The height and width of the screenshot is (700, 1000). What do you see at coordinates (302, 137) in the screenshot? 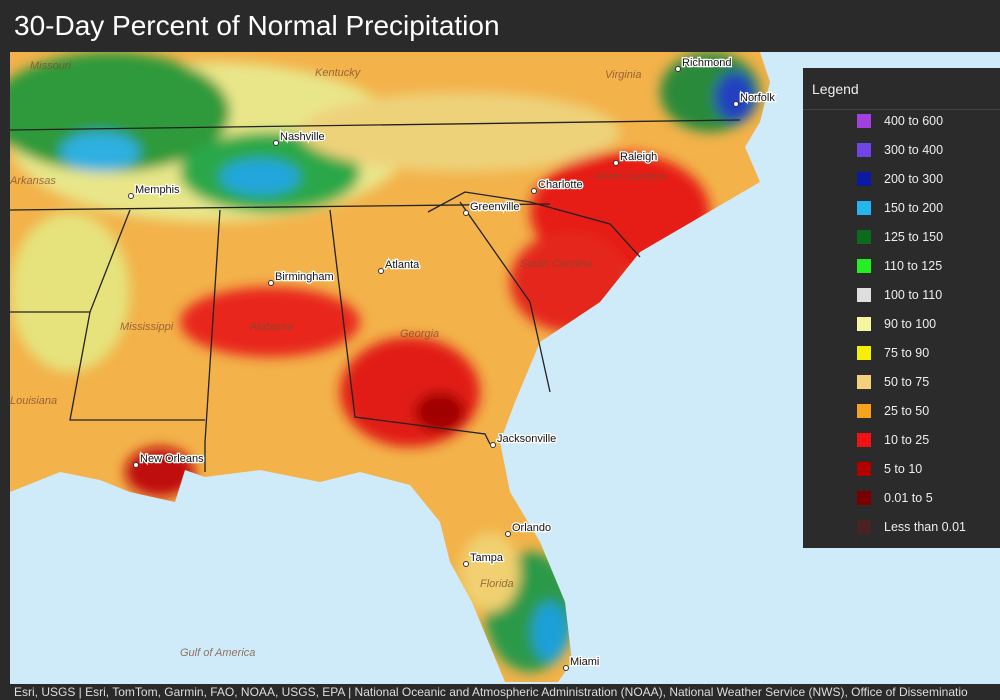
I see `city-label: Nashville` at bounding box center [302, 137].